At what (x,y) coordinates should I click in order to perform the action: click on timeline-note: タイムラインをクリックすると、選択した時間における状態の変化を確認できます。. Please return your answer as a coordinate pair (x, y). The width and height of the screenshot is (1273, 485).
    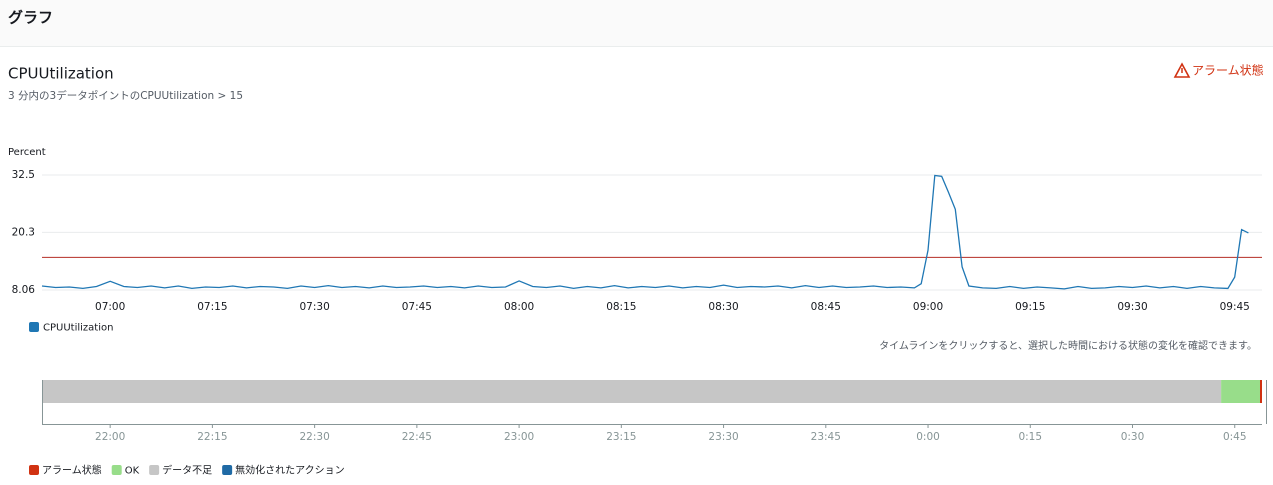
    Looking at the image, I should click on (1068, 345).